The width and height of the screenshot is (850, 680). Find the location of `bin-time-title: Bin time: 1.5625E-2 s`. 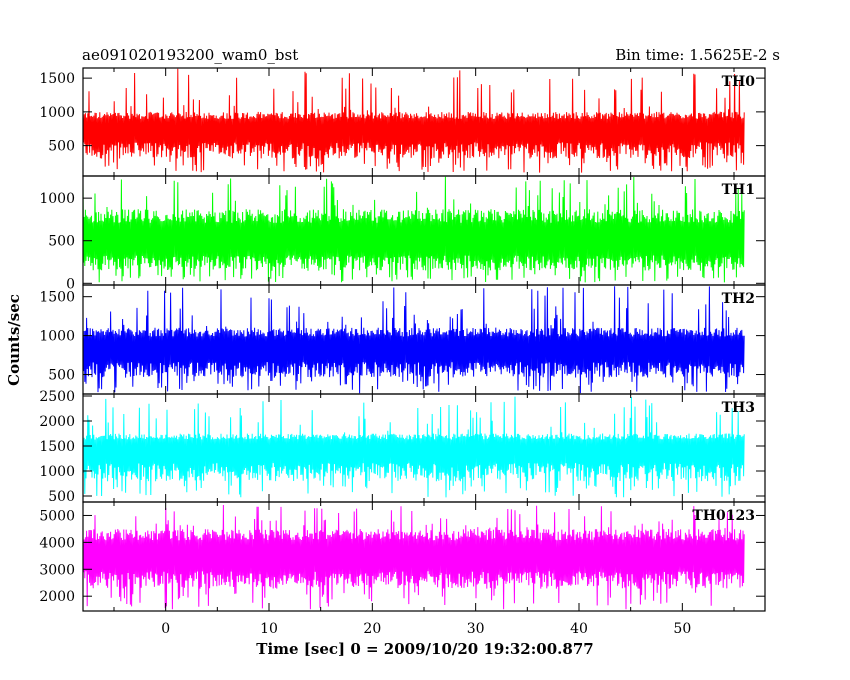

bin-time-title: Bin time: 1.5625E-2 s is located at coordinates (697, 55).